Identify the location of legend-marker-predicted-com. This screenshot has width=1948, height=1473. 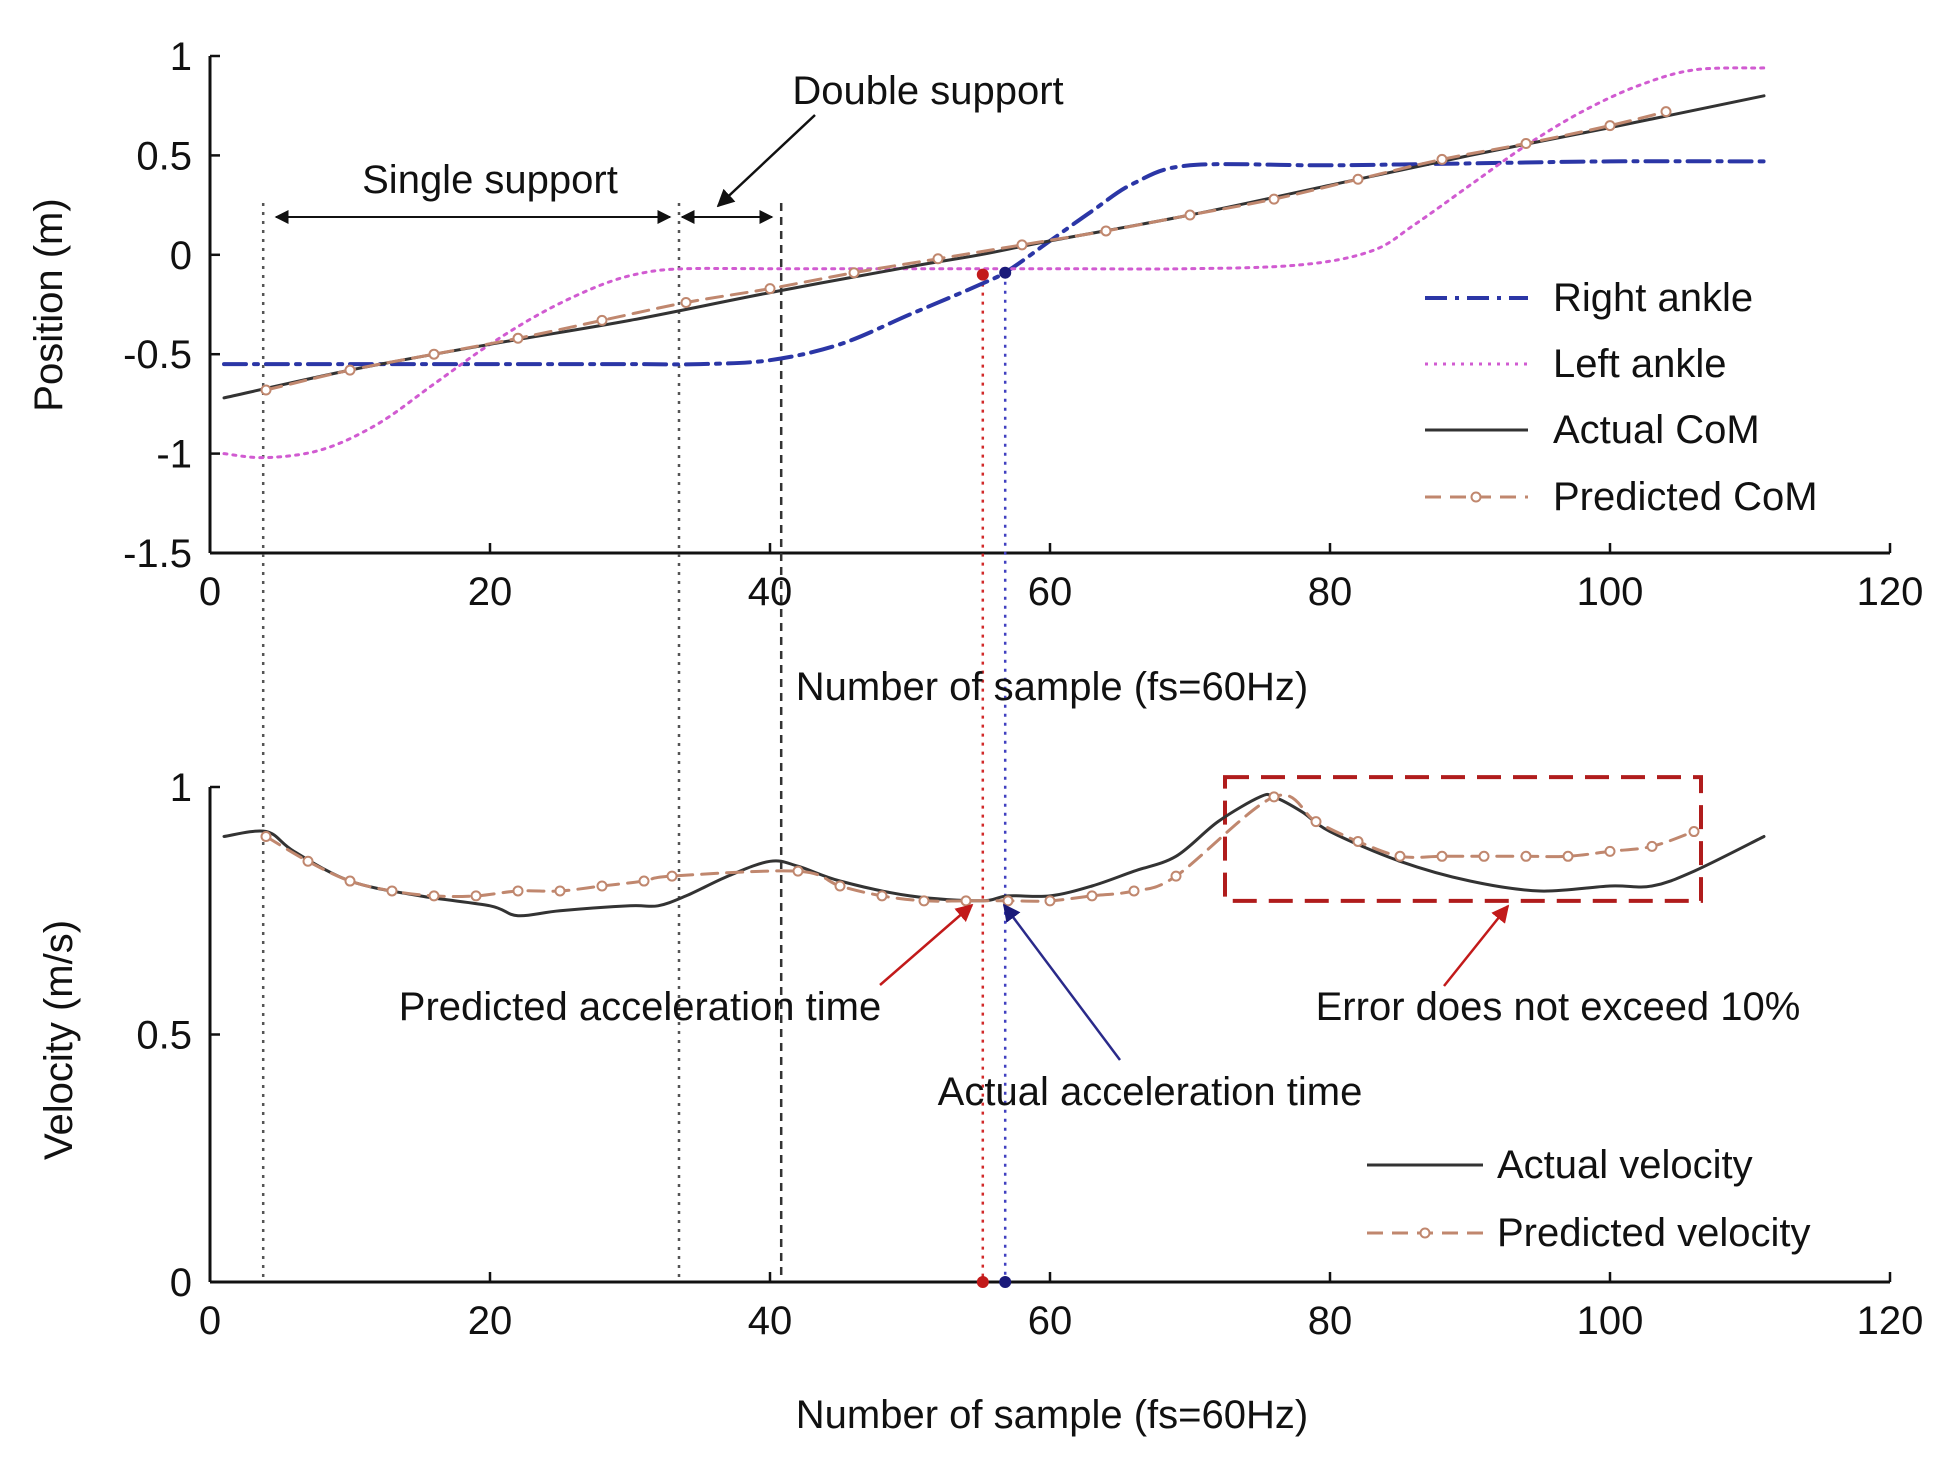
(1476, 497).